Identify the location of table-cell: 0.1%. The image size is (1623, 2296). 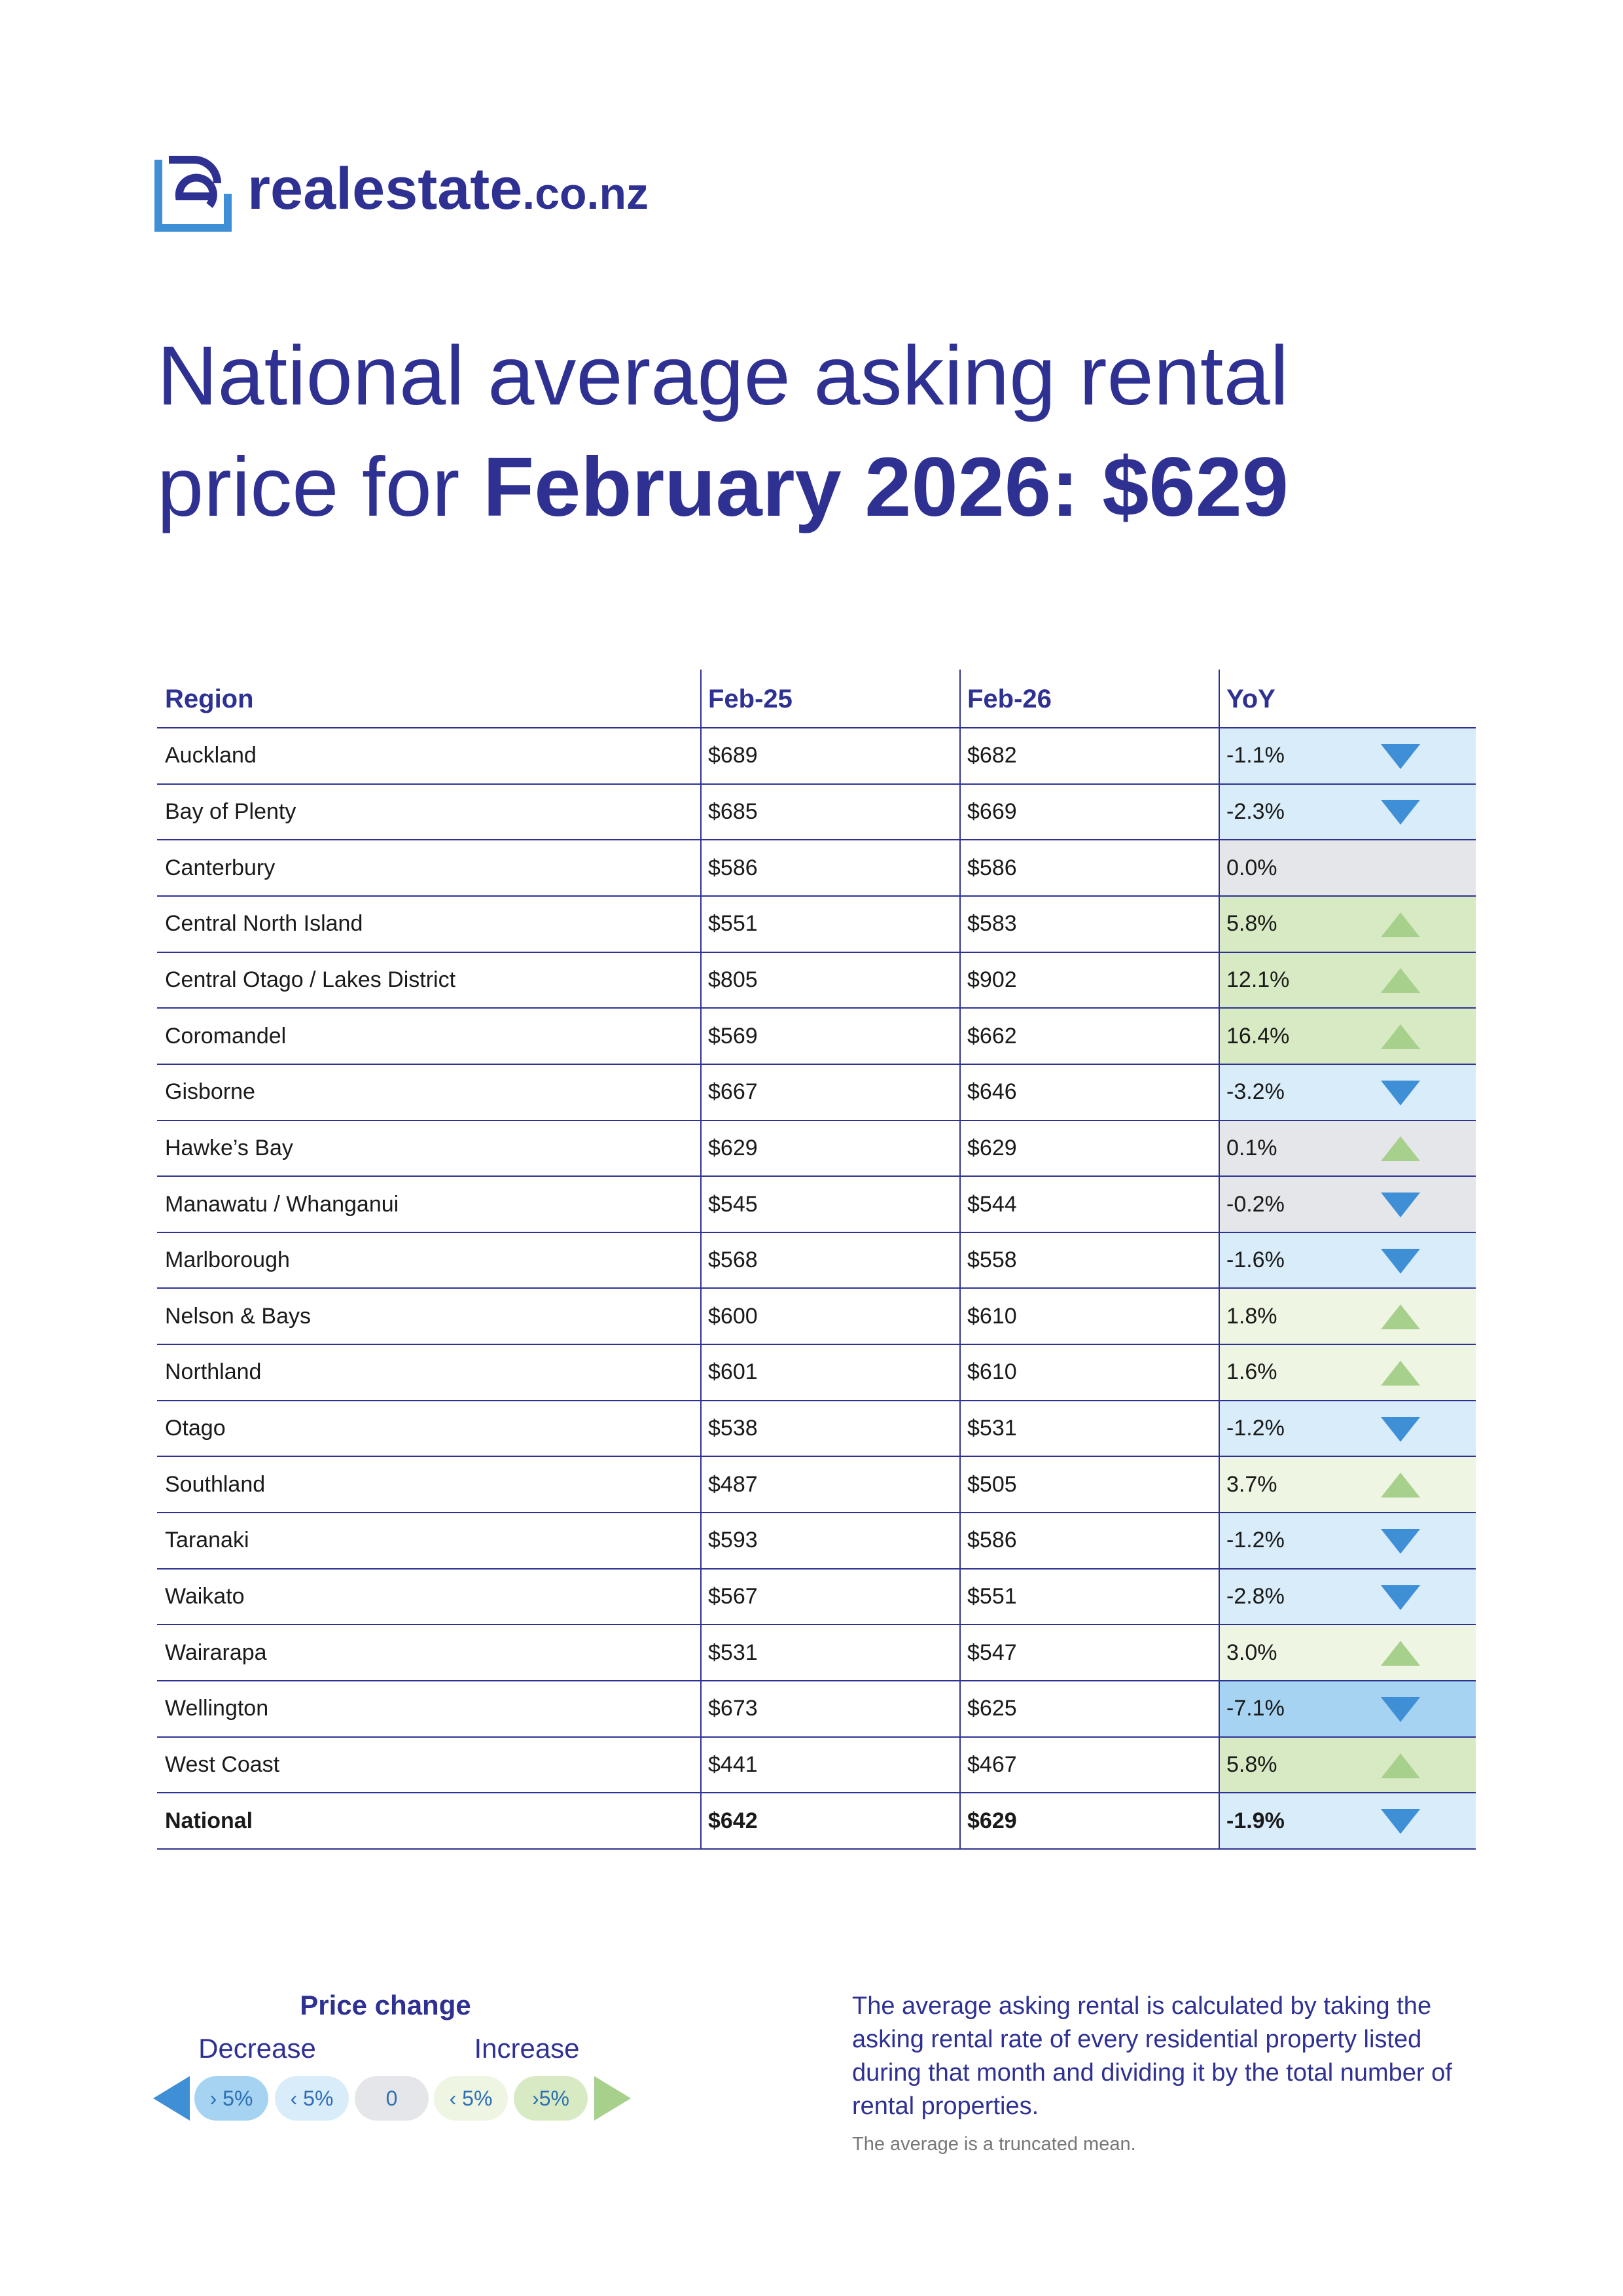
(1347, 1148).